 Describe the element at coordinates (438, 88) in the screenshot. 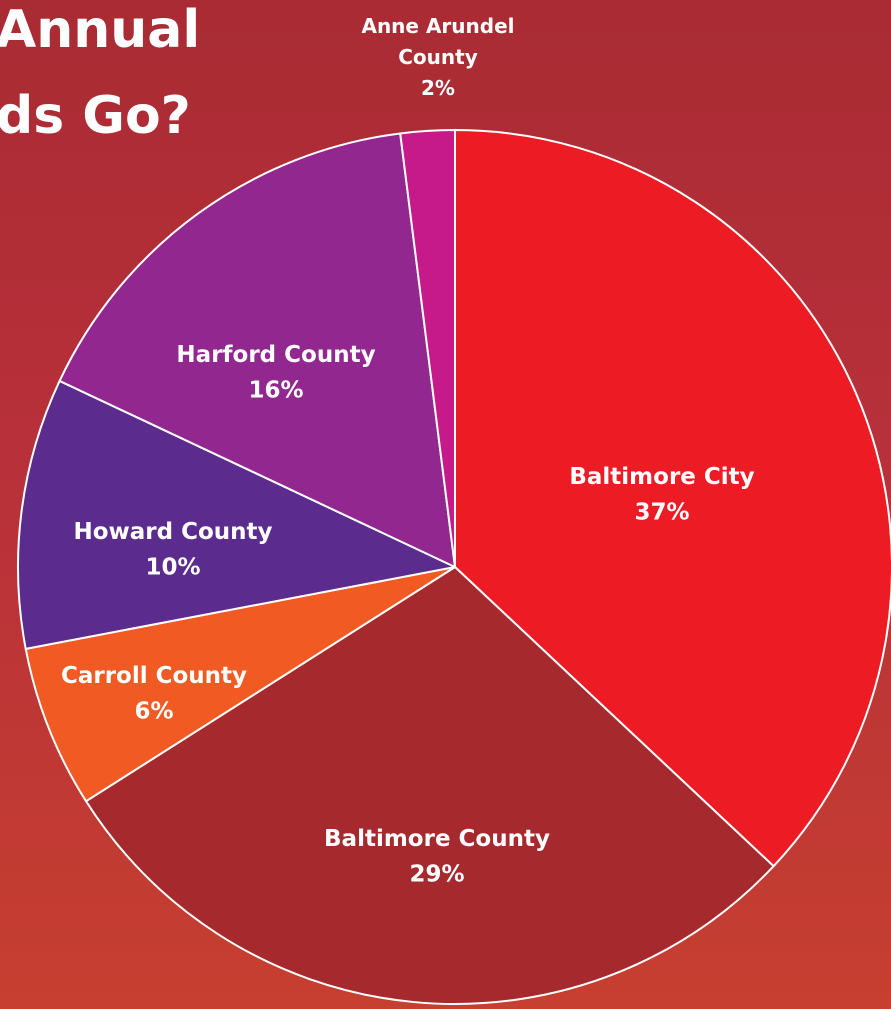

I see `slice-value: 2%` at that location.